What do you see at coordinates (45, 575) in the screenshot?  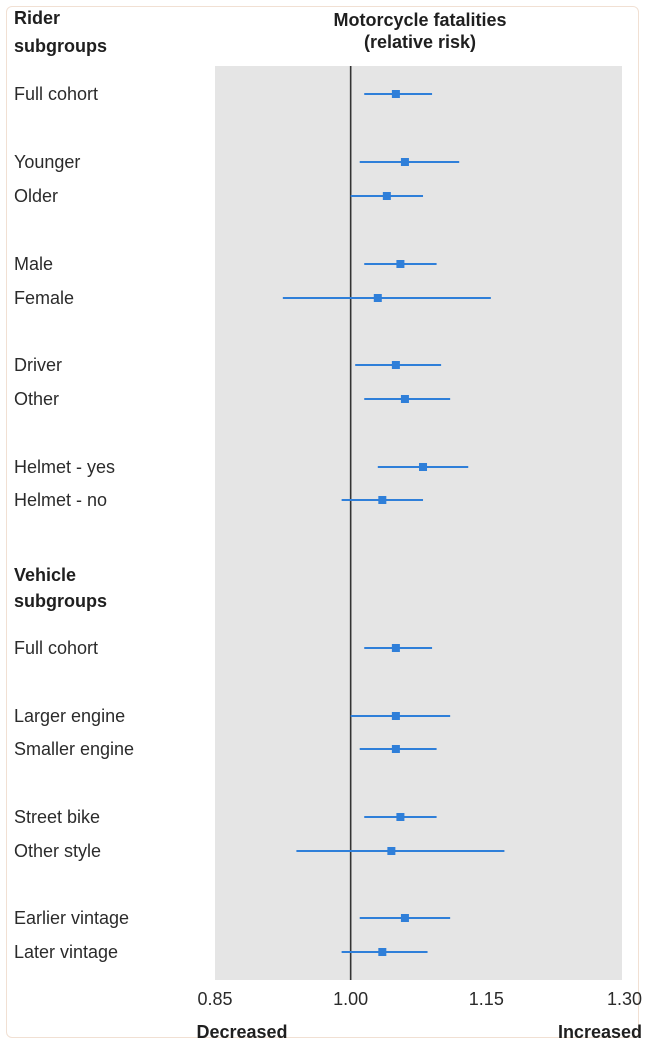 I see `group-heading-line: Vehicle` at bounding box center [45, 575].